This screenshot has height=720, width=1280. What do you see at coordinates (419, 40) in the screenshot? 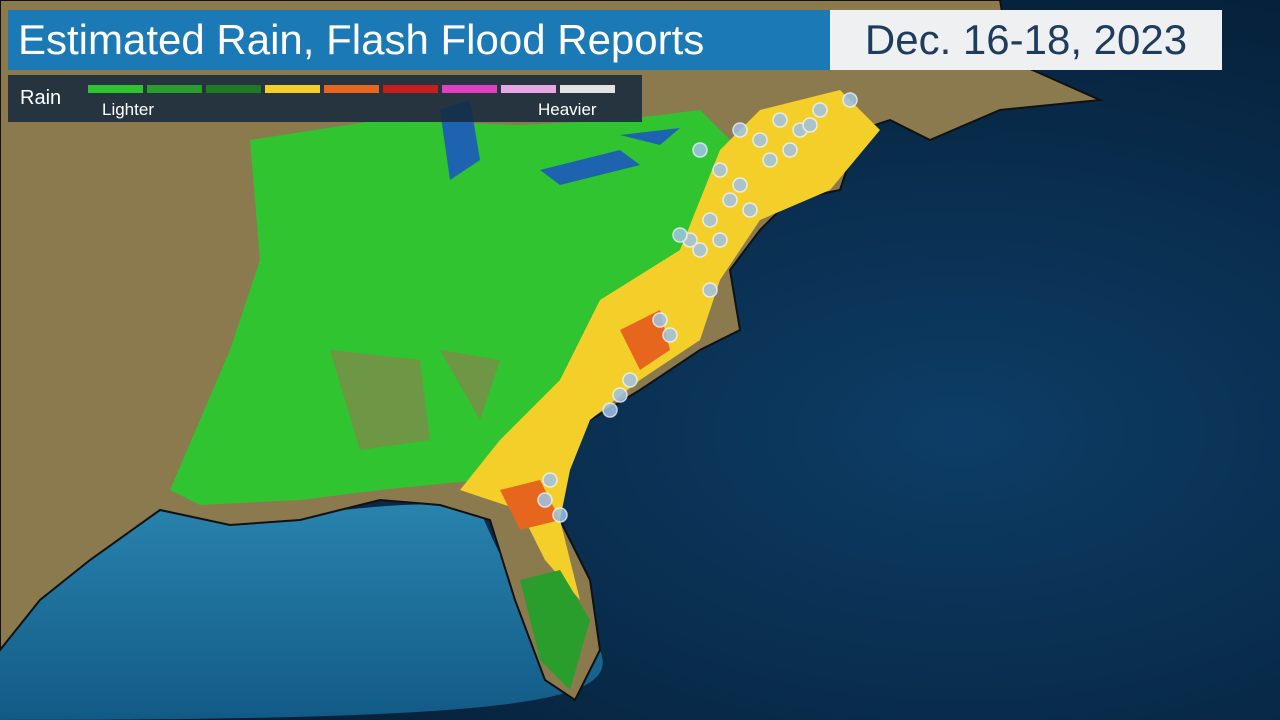
I see `title: Estimated Rain, Flash Flood Reports` at bounding box center [419, 40].